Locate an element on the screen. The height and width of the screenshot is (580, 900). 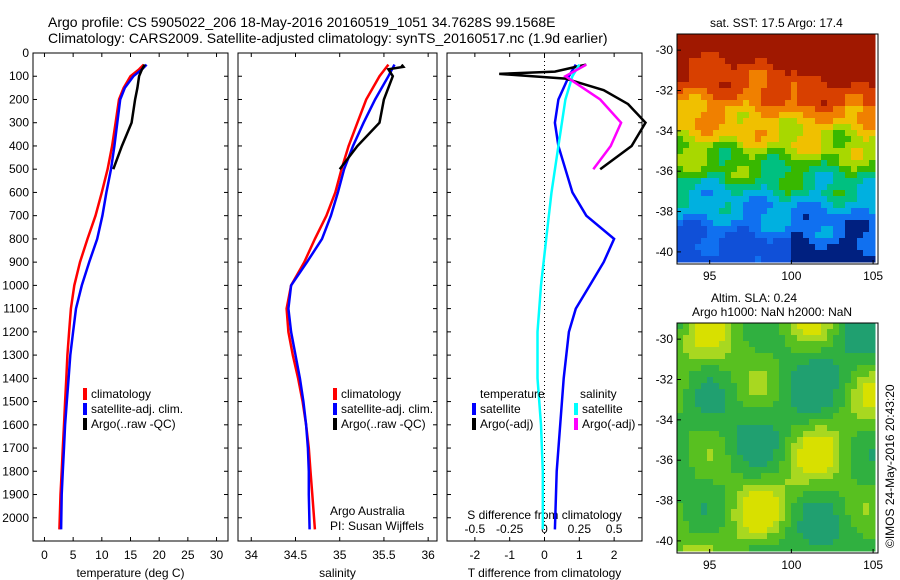
sst-map-title: sat. SST: 17.5 Argo: 17.4 is located at coordinates (776, 23).